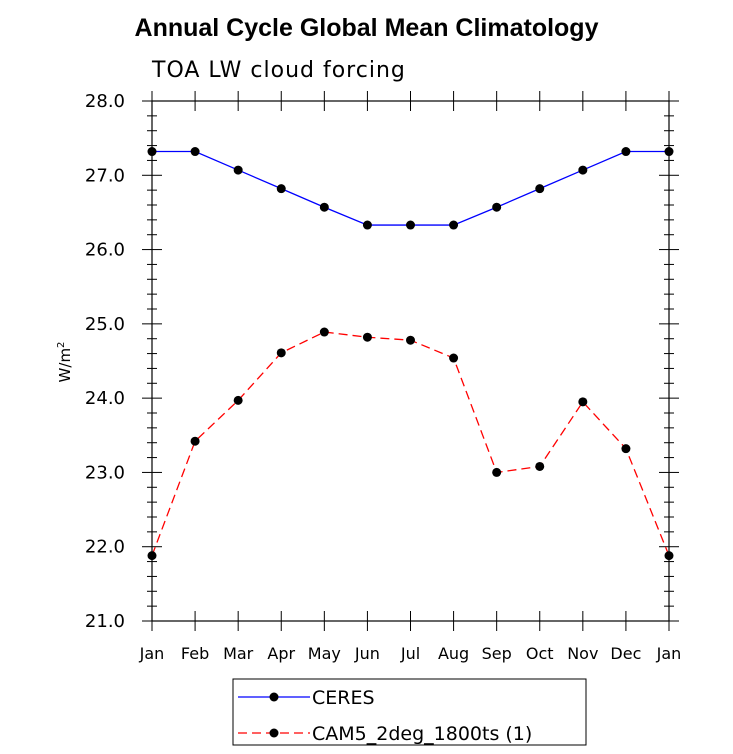 The width and height of the screenshot is (733, 754). I want to click on y-tick-label: 26.0, so click(105, 250).